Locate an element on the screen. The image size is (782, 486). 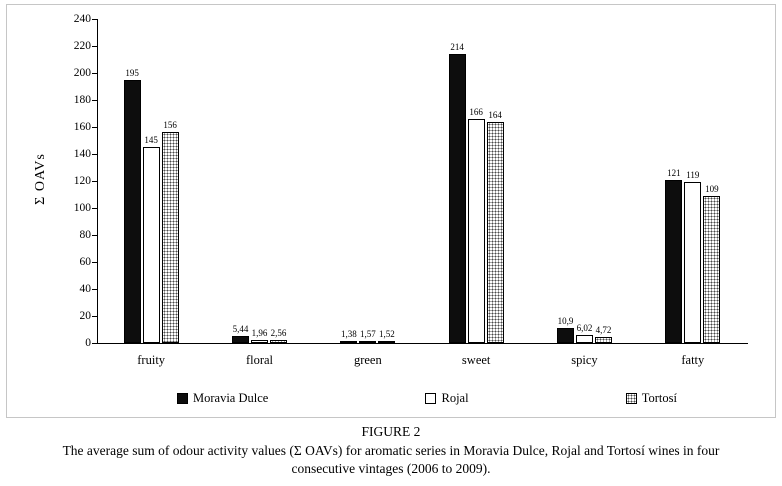
bar-value-label: 4,72 is located at coordinates (603, 329).